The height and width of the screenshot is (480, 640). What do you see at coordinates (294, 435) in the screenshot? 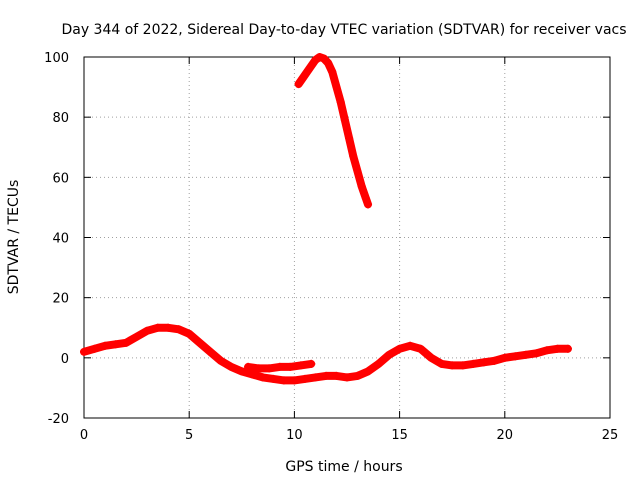
I see `x-tick-label: 10` at bounding box center [294, 435].